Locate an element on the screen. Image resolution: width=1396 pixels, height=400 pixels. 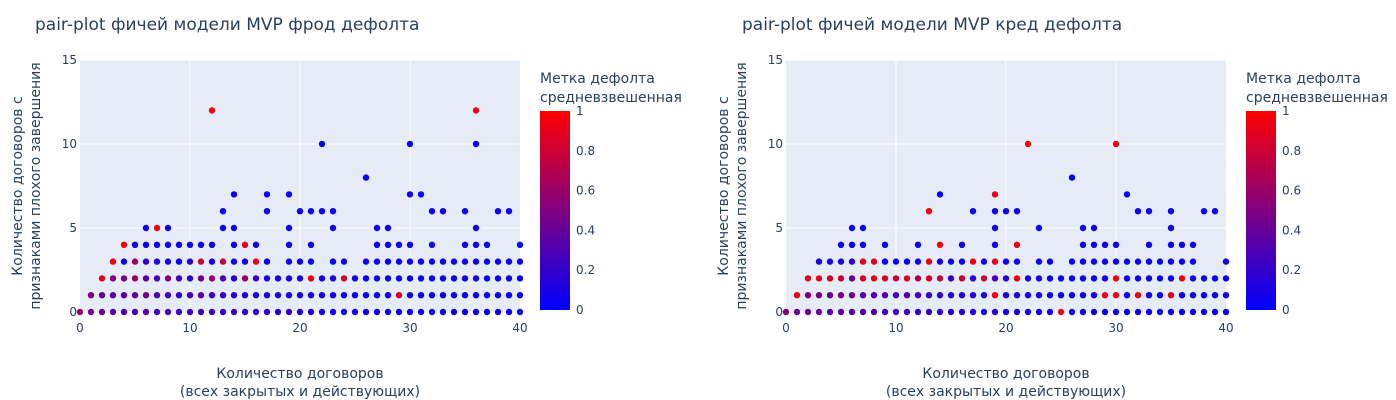
left-y-axis-label-line2: признаками плохого завершения is located at coordinates (36, 185).